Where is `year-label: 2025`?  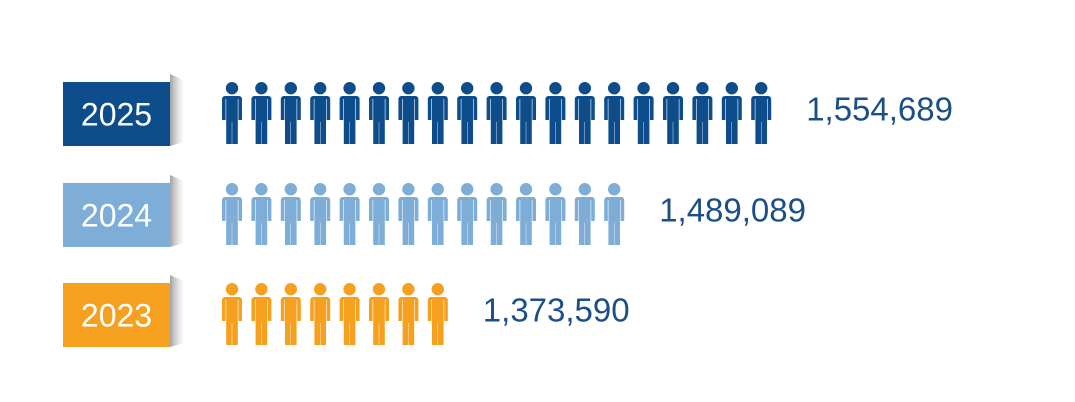 year-label: 2025 is located at coordinates (116, 114).